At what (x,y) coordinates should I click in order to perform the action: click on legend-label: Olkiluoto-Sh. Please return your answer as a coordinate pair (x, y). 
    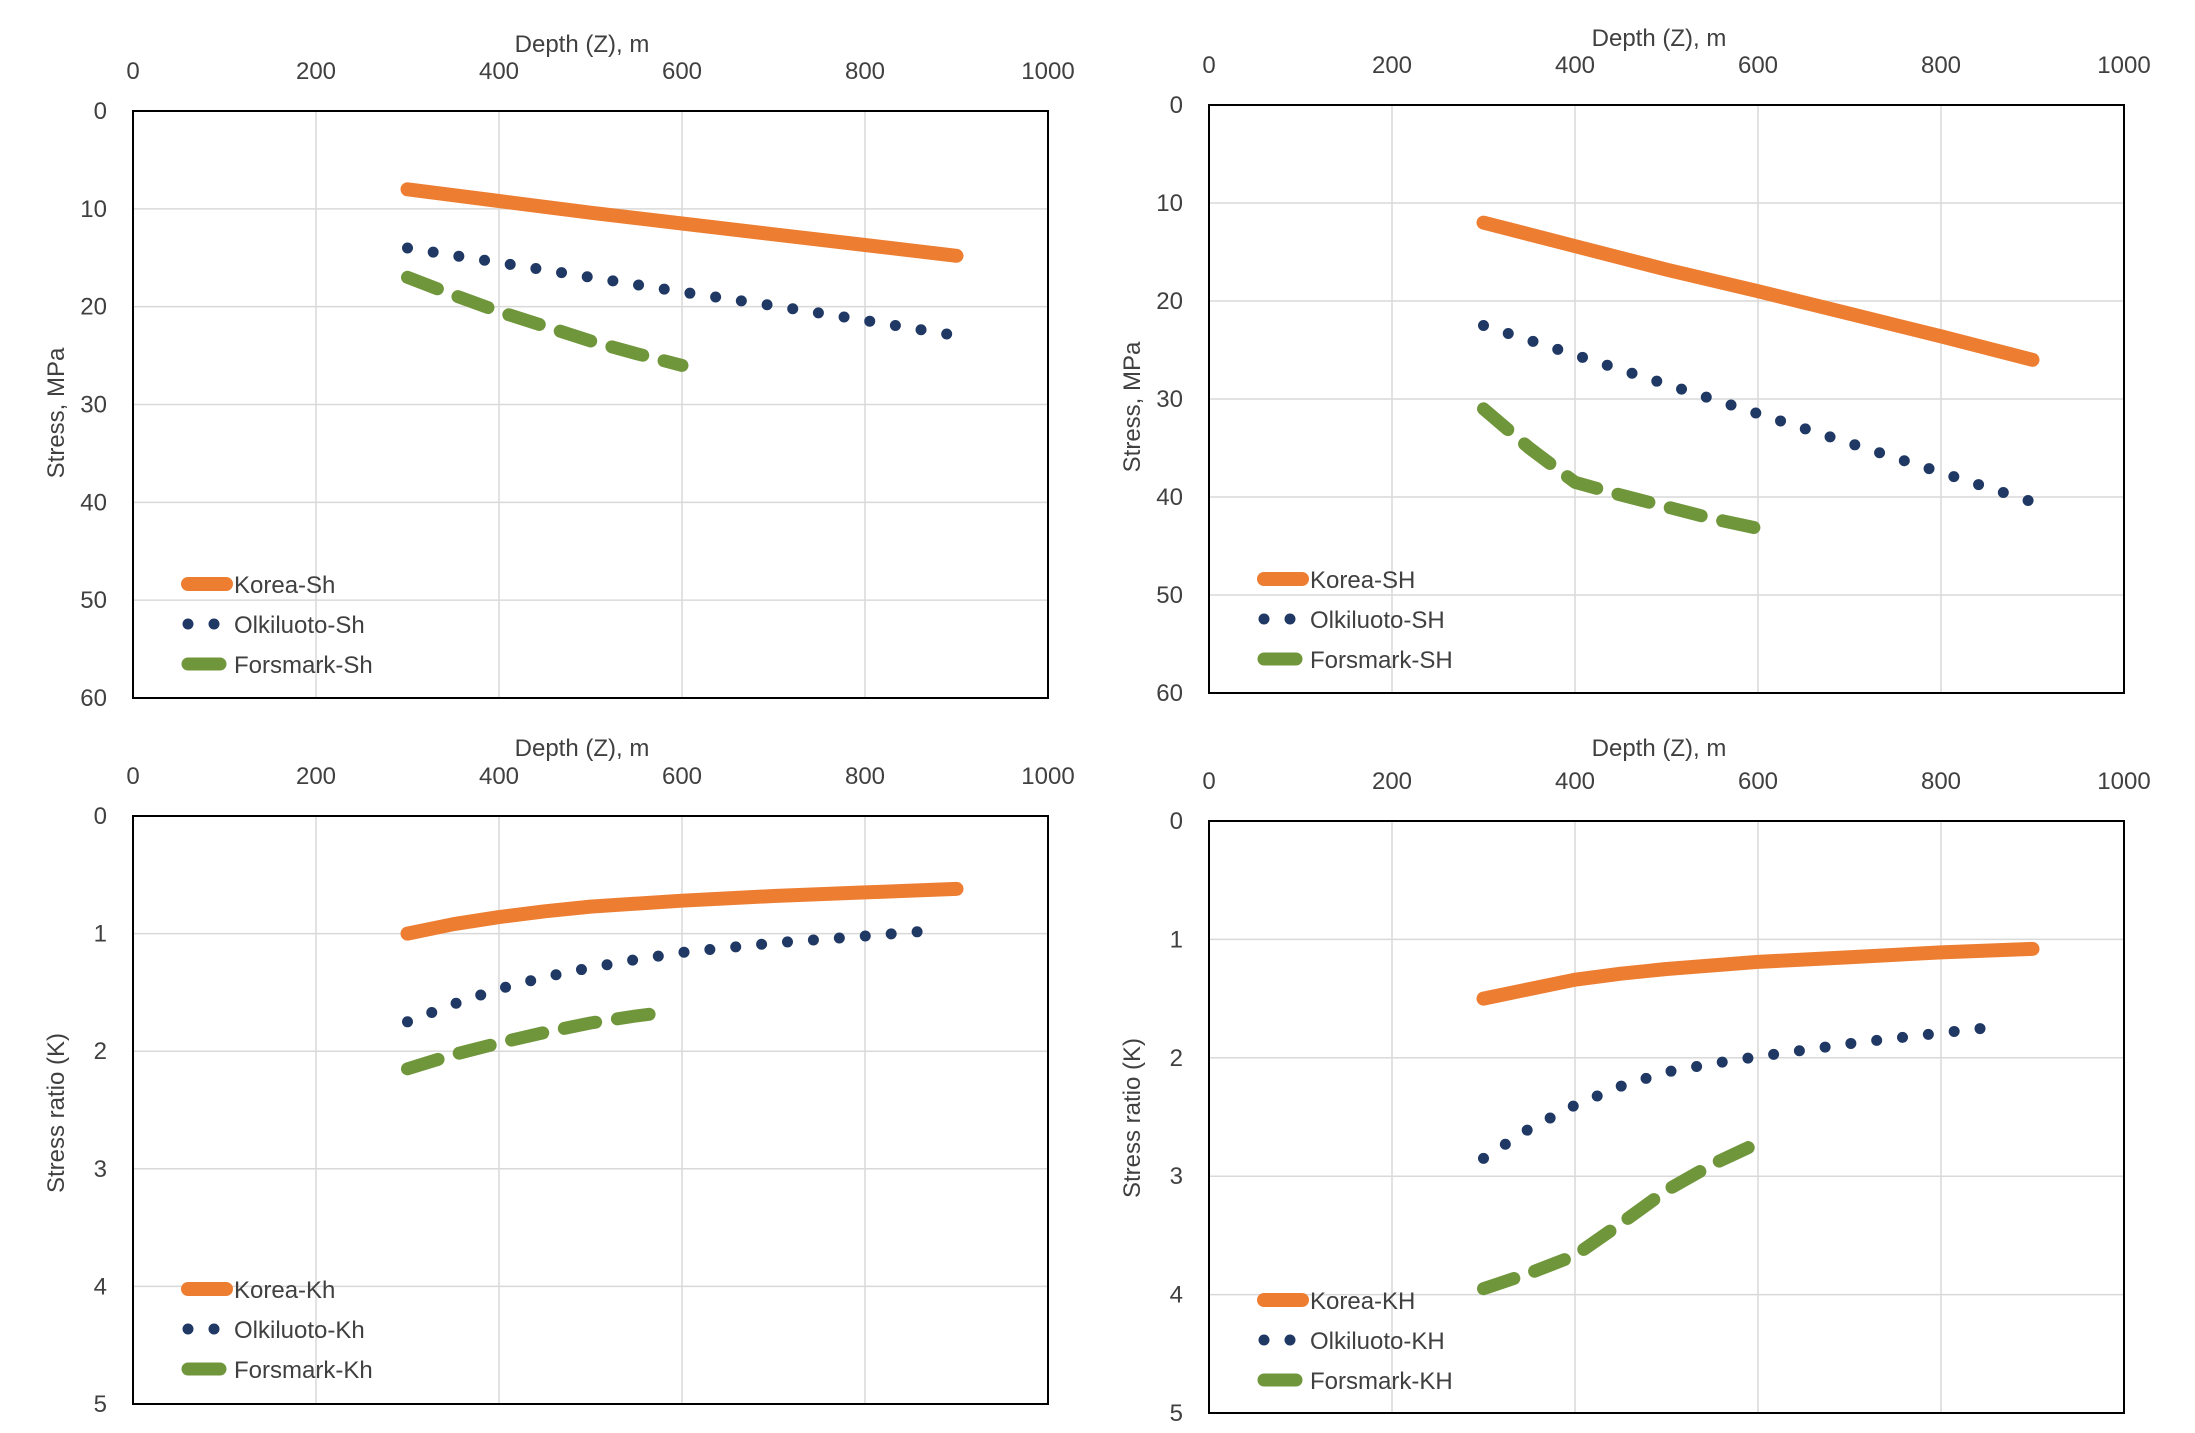
    Looking at the image, I should click on (299, 625).